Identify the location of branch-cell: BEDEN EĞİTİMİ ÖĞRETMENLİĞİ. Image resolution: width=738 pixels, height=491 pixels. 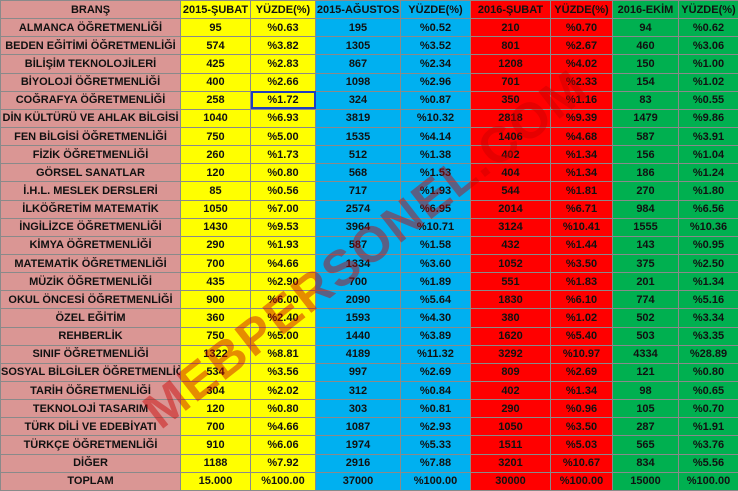
(90, 46).